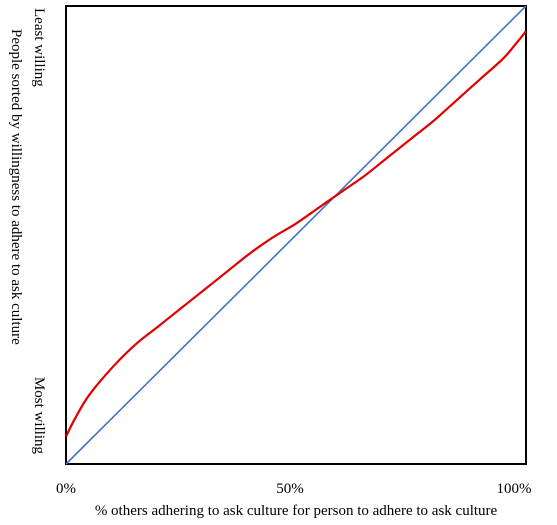  Describe the element at coordinates (290, 489) in the screenshot. I see `x-tick-label-50: 50%` at that location.